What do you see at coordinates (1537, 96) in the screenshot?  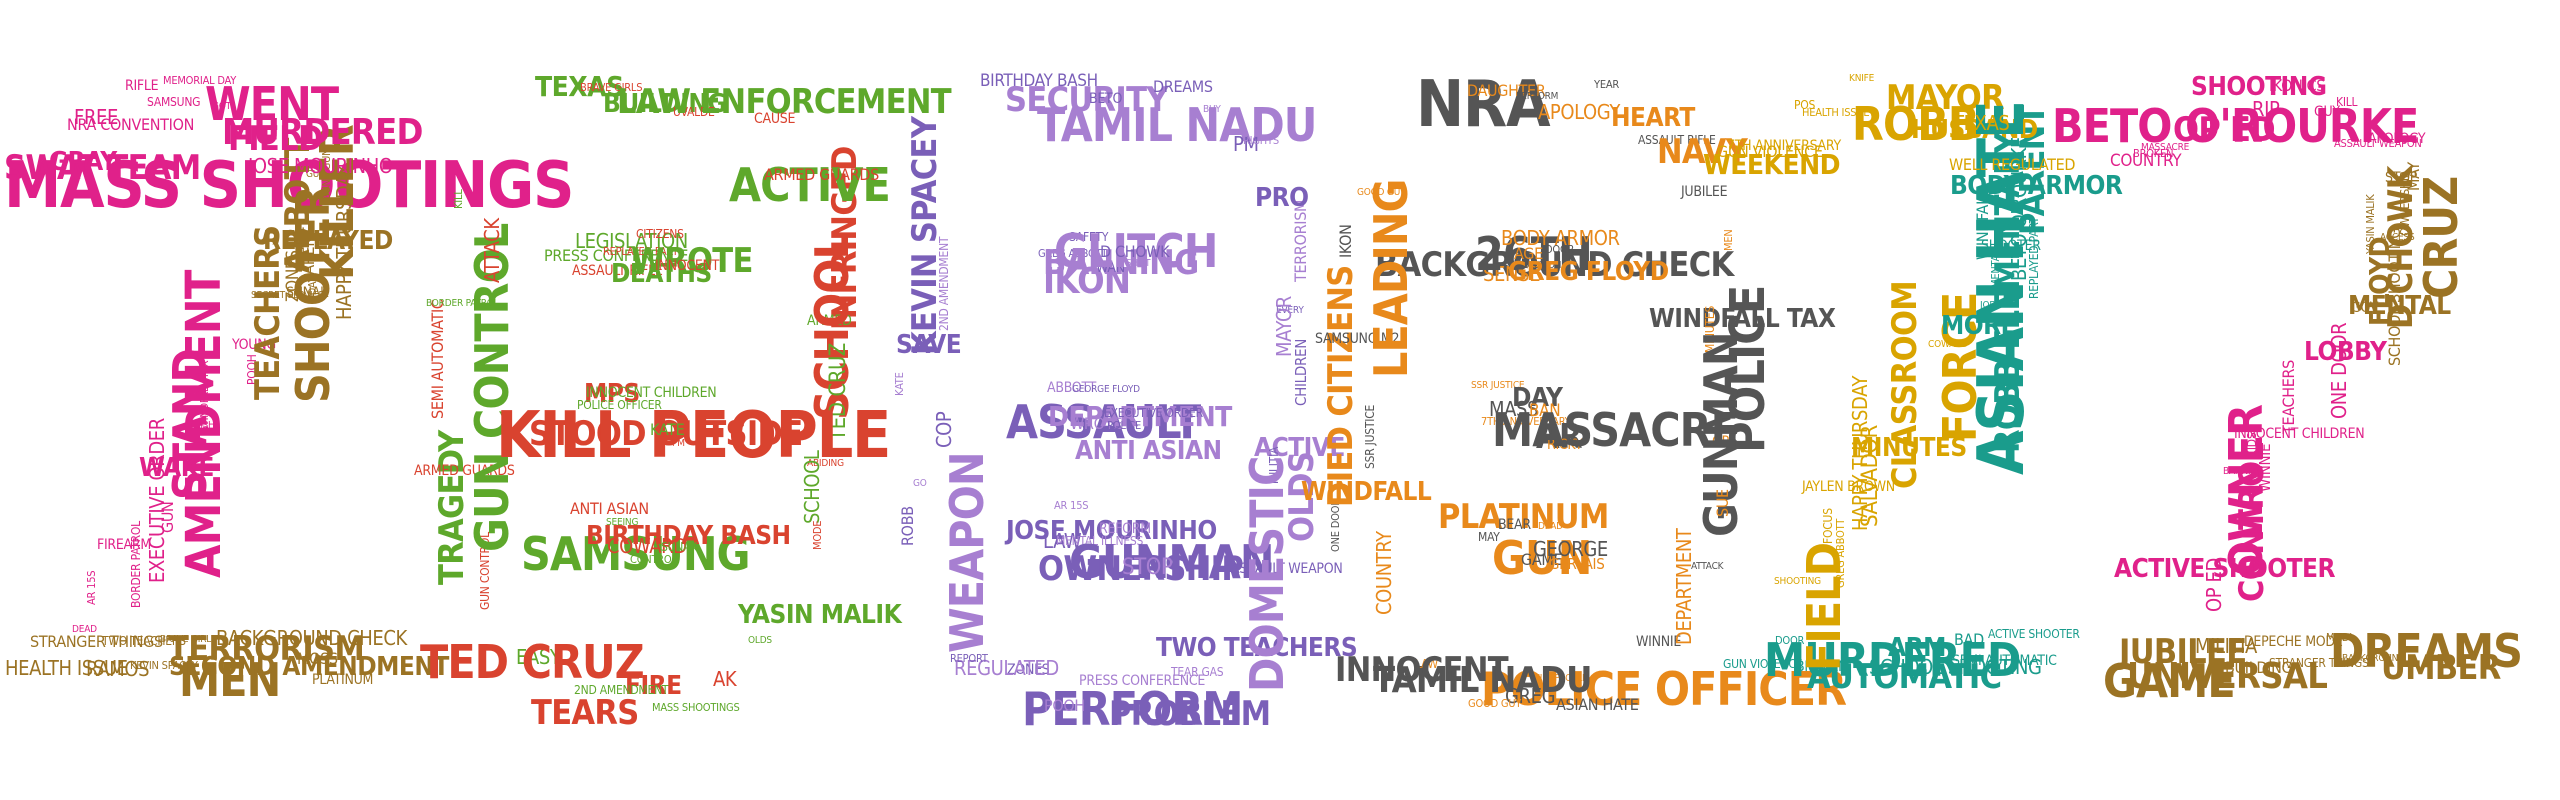 I see `cloud-word: PERFORM` at bounding box center [1537, 96].